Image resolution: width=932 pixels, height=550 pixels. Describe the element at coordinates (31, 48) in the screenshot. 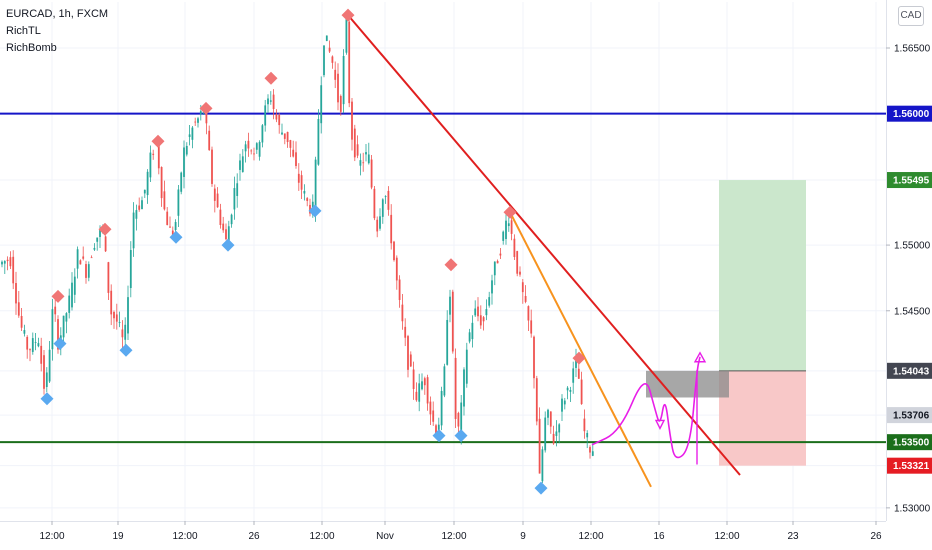

I see `indicator-richbomb: RichBomb` at that location.